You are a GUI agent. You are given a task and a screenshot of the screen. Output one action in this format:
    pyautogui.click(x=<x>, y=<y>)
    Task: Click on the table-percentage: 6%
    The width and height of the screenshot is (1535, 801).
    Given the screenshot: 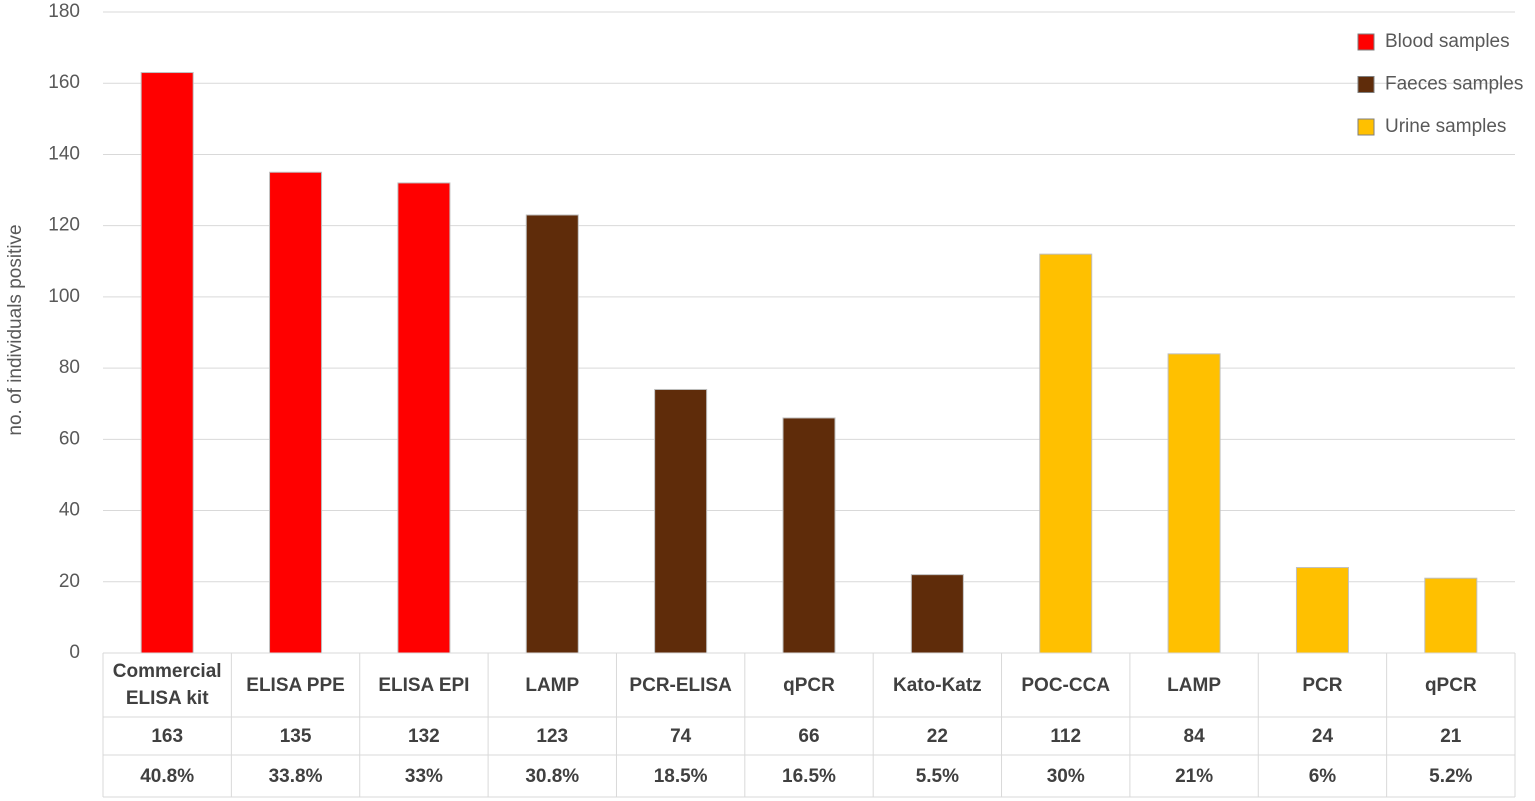 What is the action you would take?
    pyautogui.click(x=1322, y=776)
    